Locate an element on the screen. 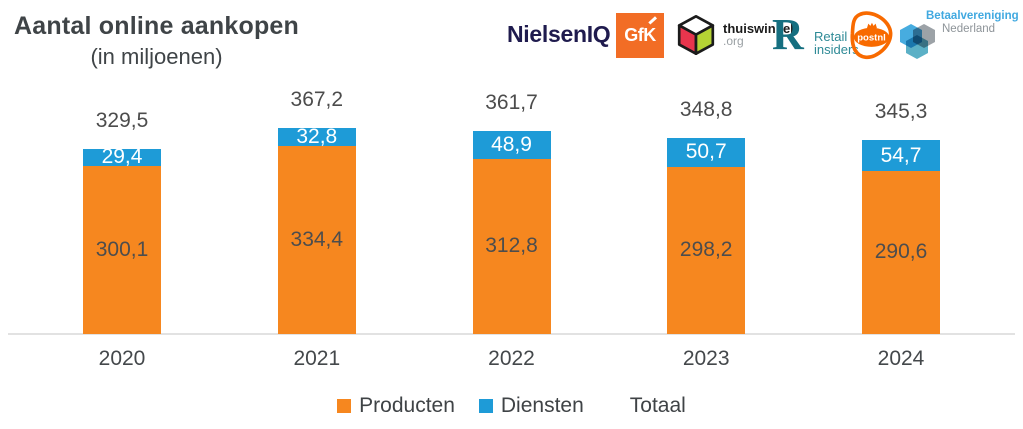 The image size is (1023, 429). gfk-logo: GfK is located at coordinates (640, 35).